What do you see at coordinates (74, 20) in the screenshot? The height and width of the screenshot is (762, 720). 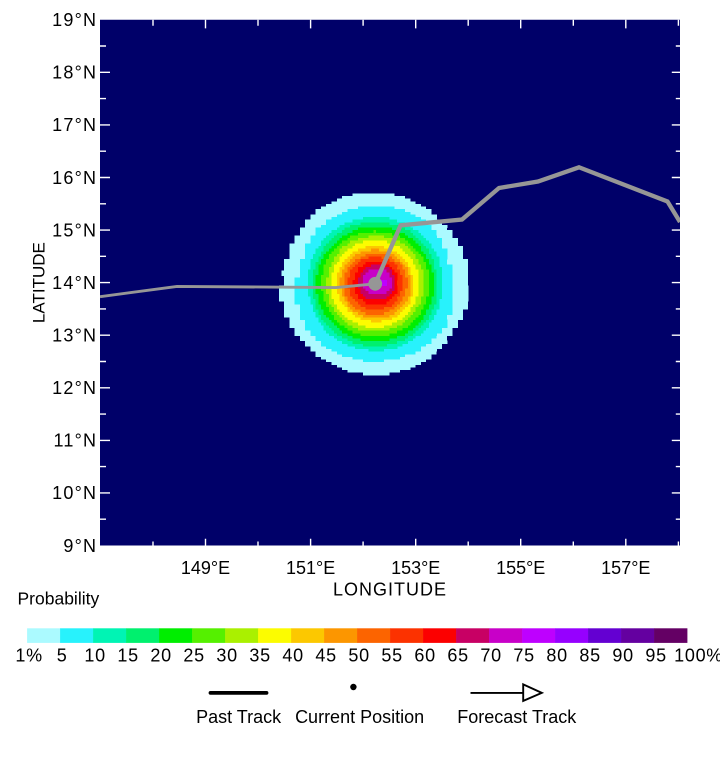 I see `svg-text: 19°N` at bounding box center [74, 20].